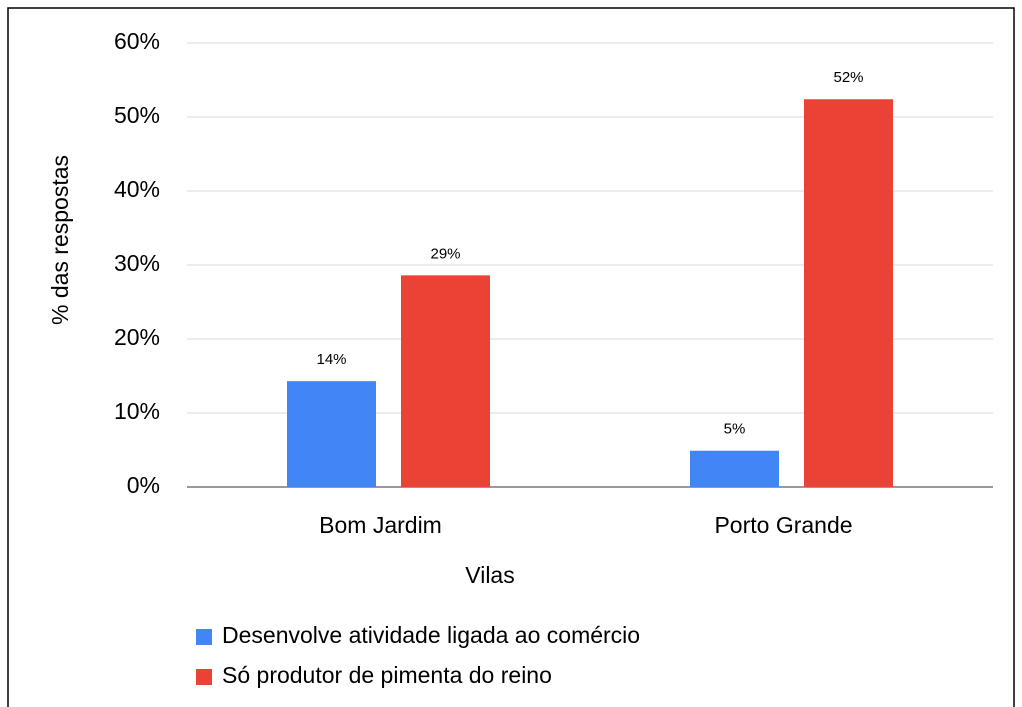 This screenshot has width=1022, height=707. Describe the element at coordinates (137, 411) in the screenshot. I see `y-tick-label: 10%` at that location.